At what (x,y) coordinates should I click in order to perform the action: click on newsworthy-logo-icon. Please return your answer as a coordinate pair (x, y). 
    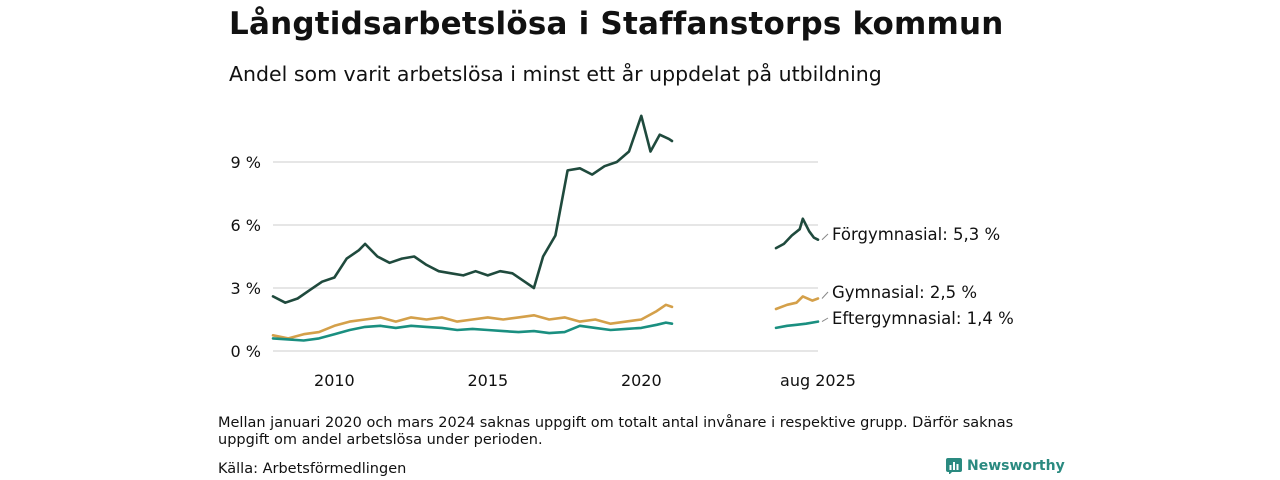
    Looking at the image, I should click on (954, 466).